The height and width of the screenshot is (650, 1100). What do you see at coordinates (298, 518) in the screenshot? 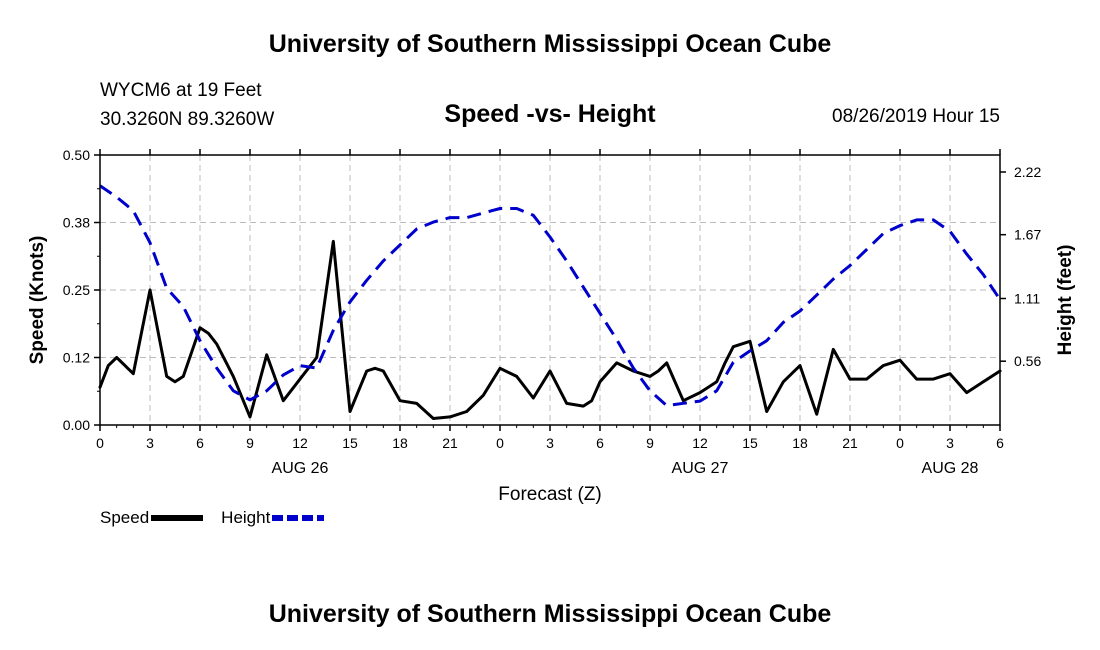
I see `legend-height-swatch` at bounding box center [298, 518].